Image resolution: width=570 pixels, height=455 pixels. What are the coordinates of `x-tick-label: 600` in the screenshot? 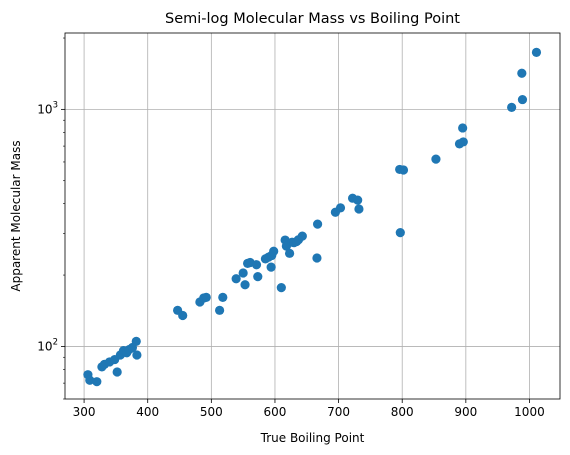 It's located at (275, 412).